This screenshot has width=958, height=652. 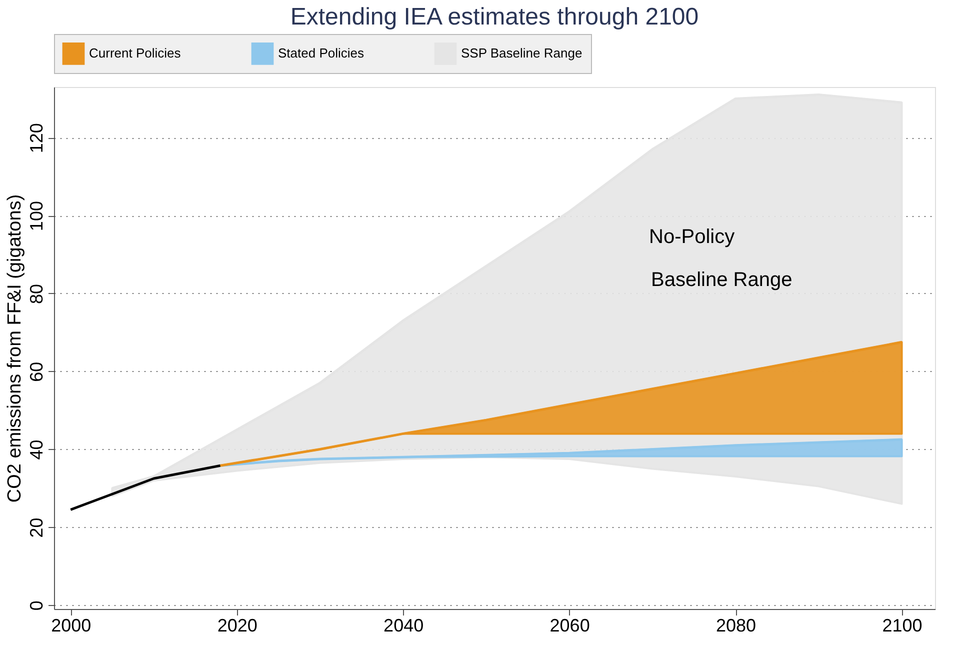 I want to click on y-tick-label: 80, so click(x=36, y=294).